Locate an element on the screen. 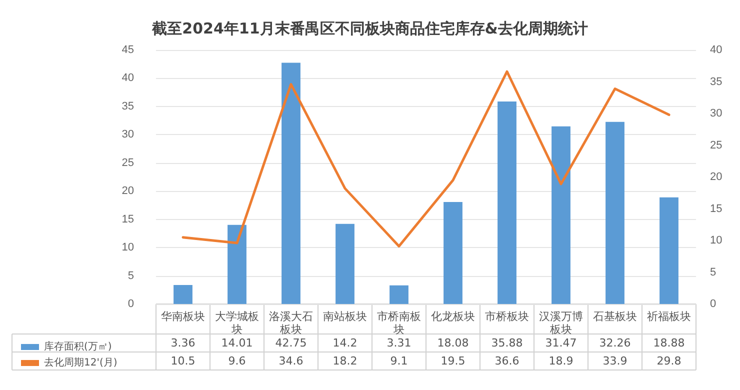 The height and width of the screenshot is (390, 740). data-label: 3.31 is located at coordinates (399, 343).